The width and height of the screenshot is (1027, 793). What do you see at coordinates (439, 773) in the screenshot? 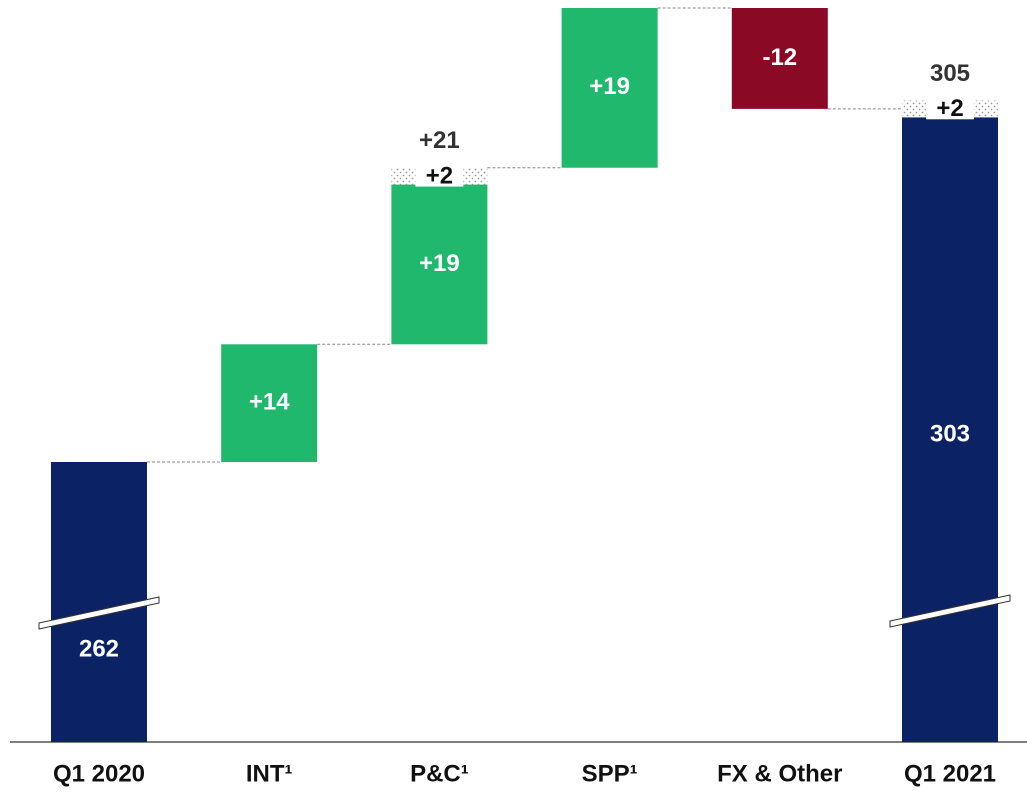
I see `x-tick-label: P&C¹` at bounding box center [439, 773].